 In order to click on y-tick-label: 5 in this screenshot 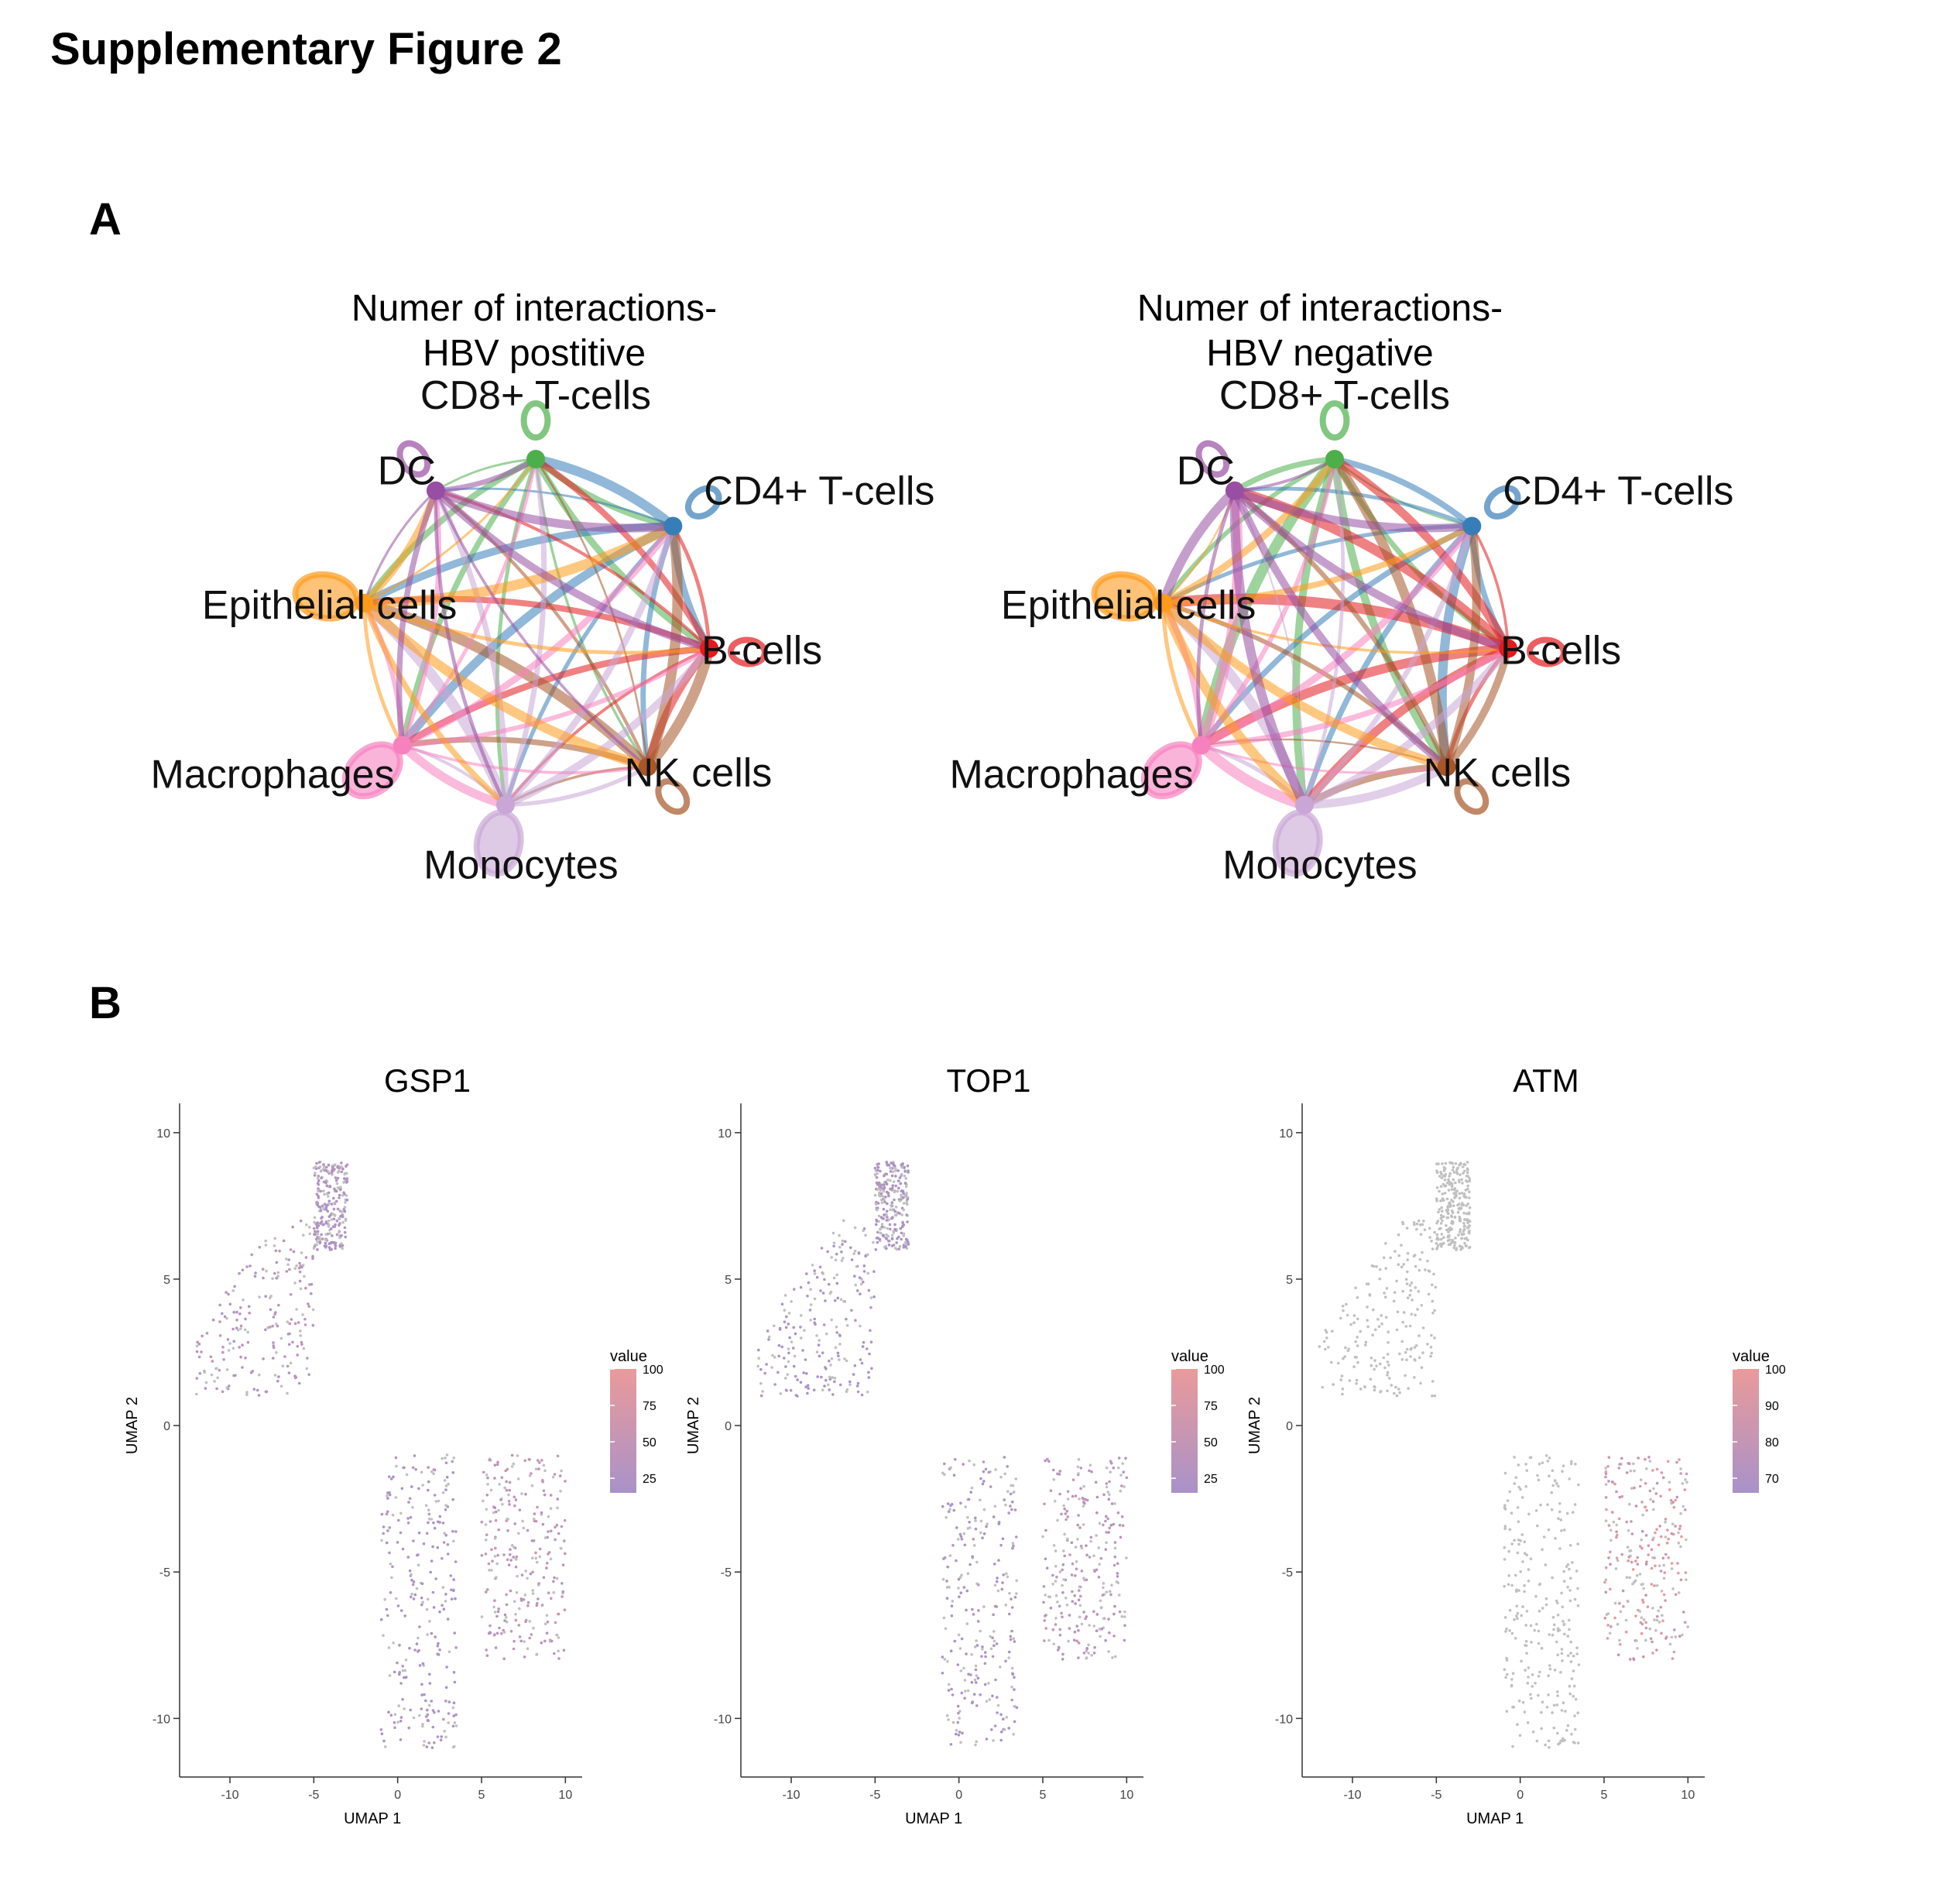, I will do `click(1289, 1280)`.